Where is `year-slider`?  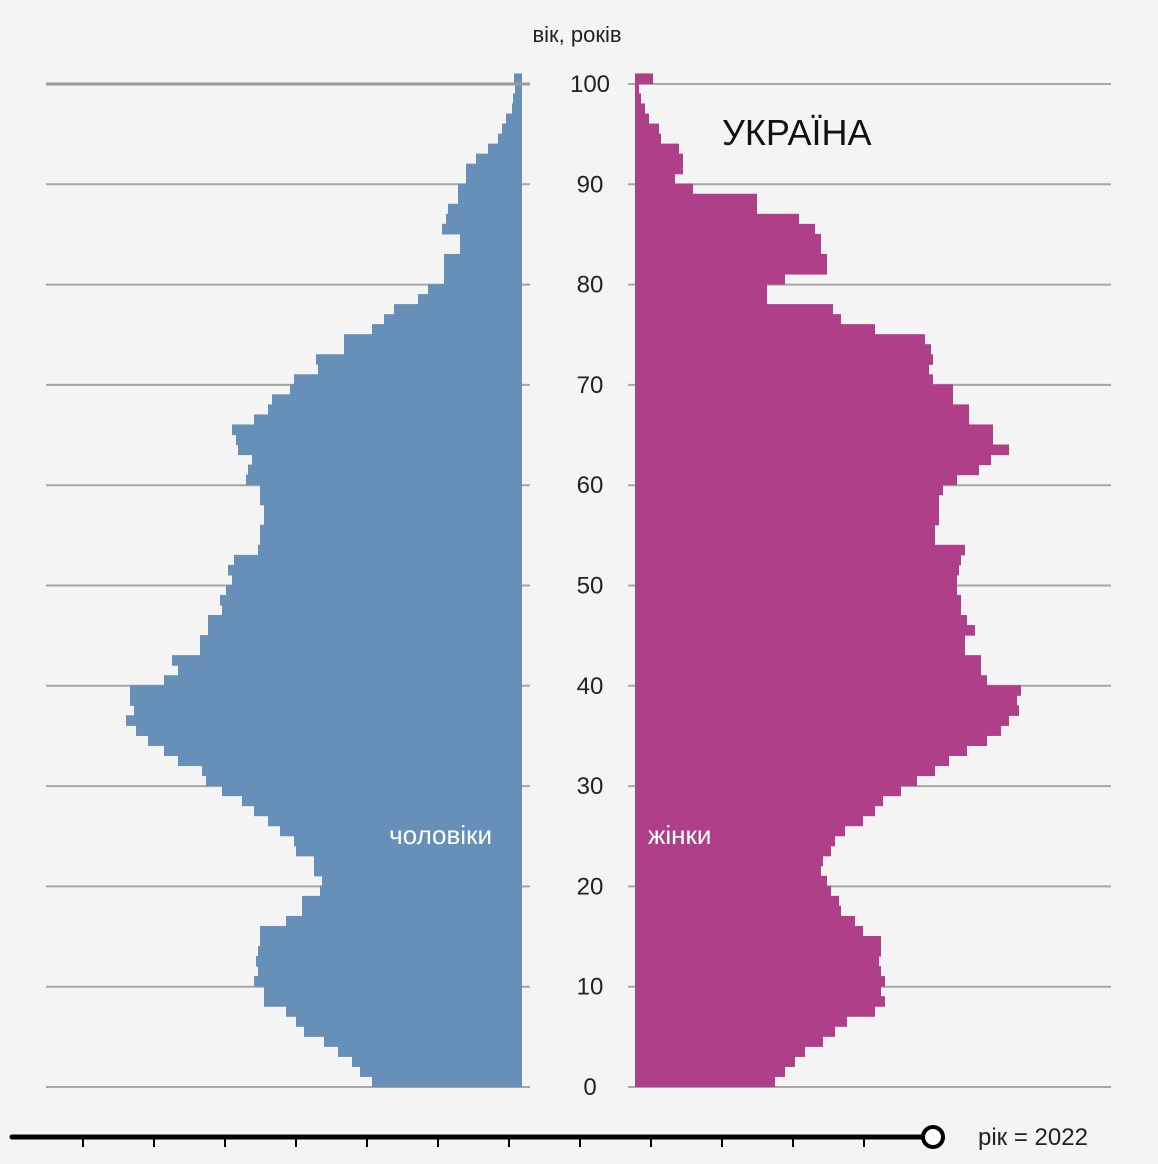
year-slider is located at coordinates (477, 1137).